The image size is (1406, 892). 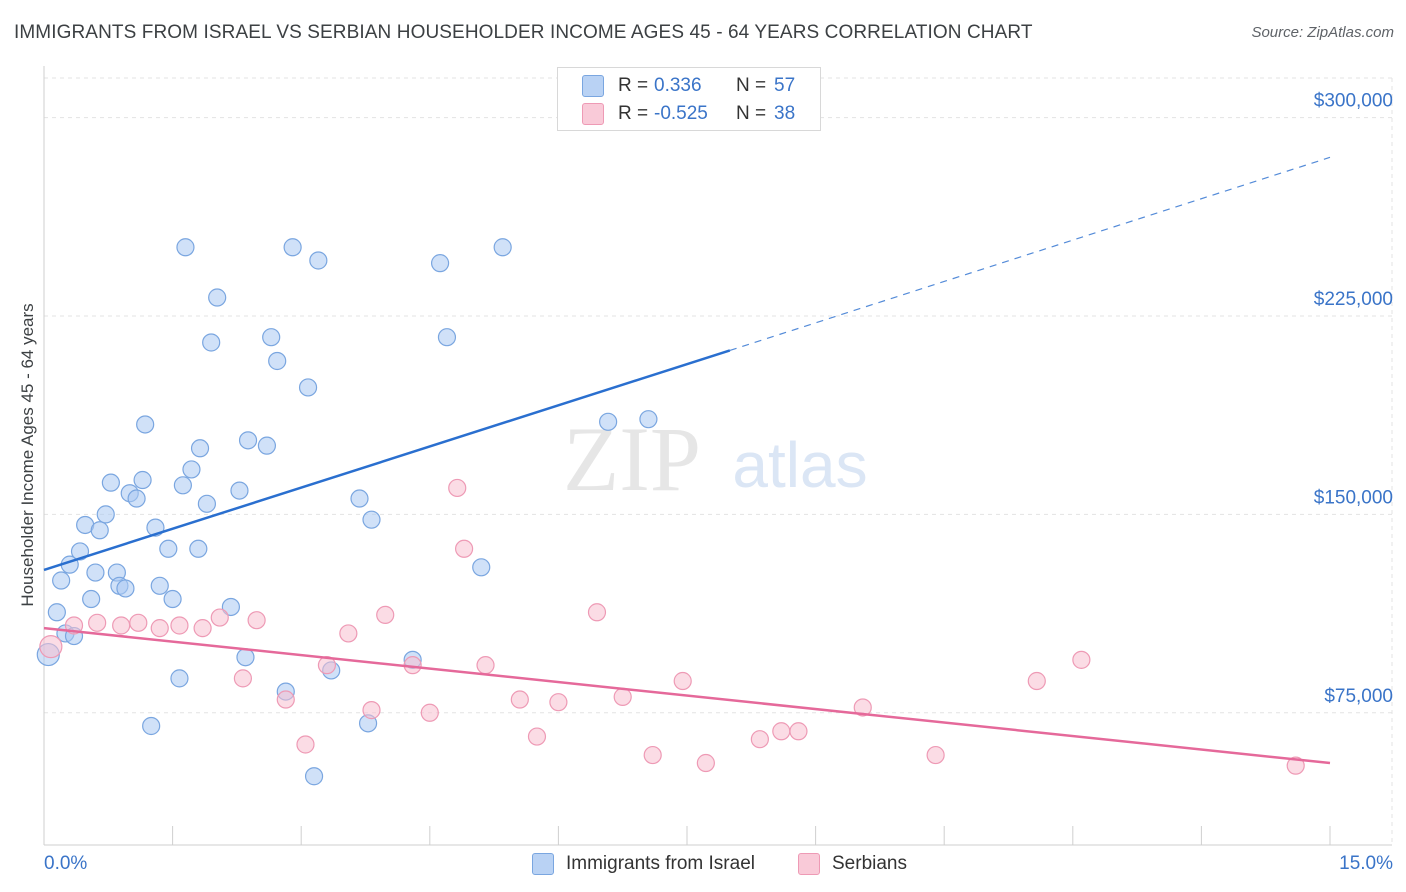 What do you see at coordinates (687, 695) in the screenshot?
I see `serbian-trend-line` at bounding box center [687, 695].